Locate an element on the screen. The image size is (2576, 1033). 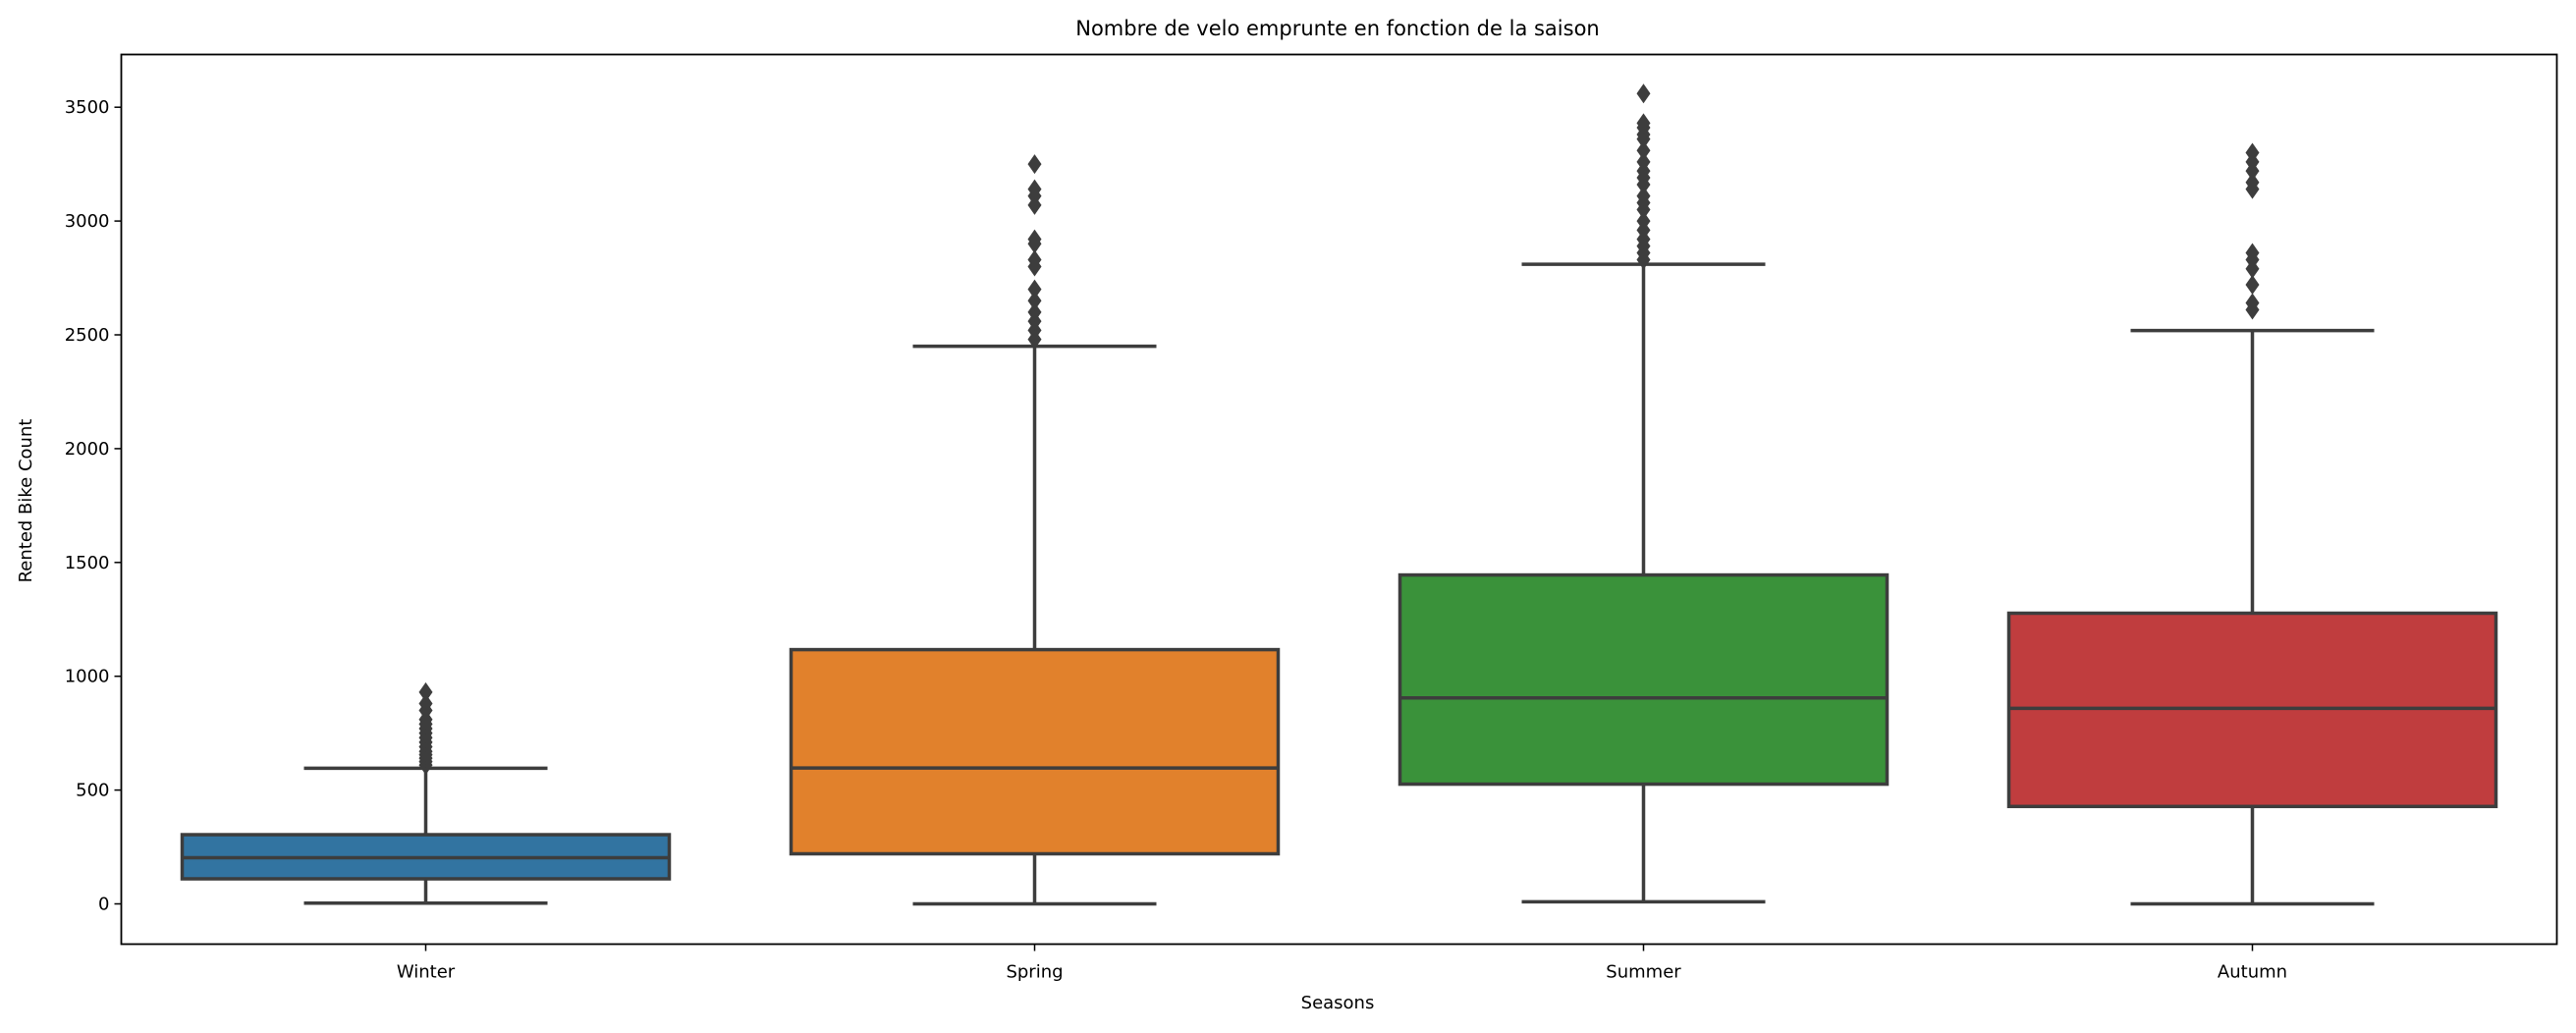
box-summer is located at coordinates (1644, 680).